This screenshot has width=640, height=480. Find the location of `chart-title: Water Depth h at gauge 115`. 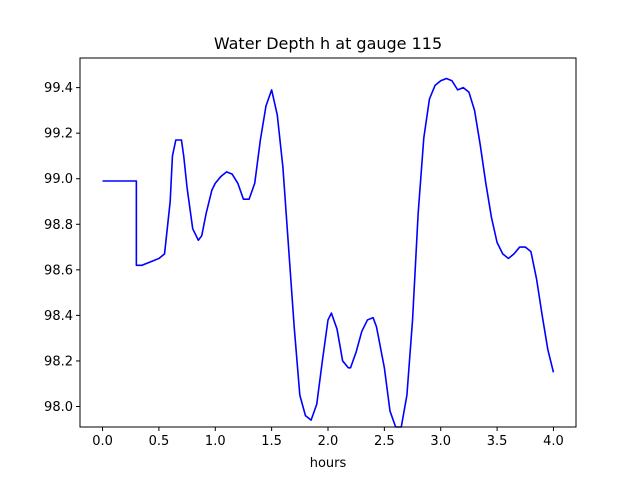

chart-title: Water Depth h at gauge 115 is located at coordinates (328, 43).